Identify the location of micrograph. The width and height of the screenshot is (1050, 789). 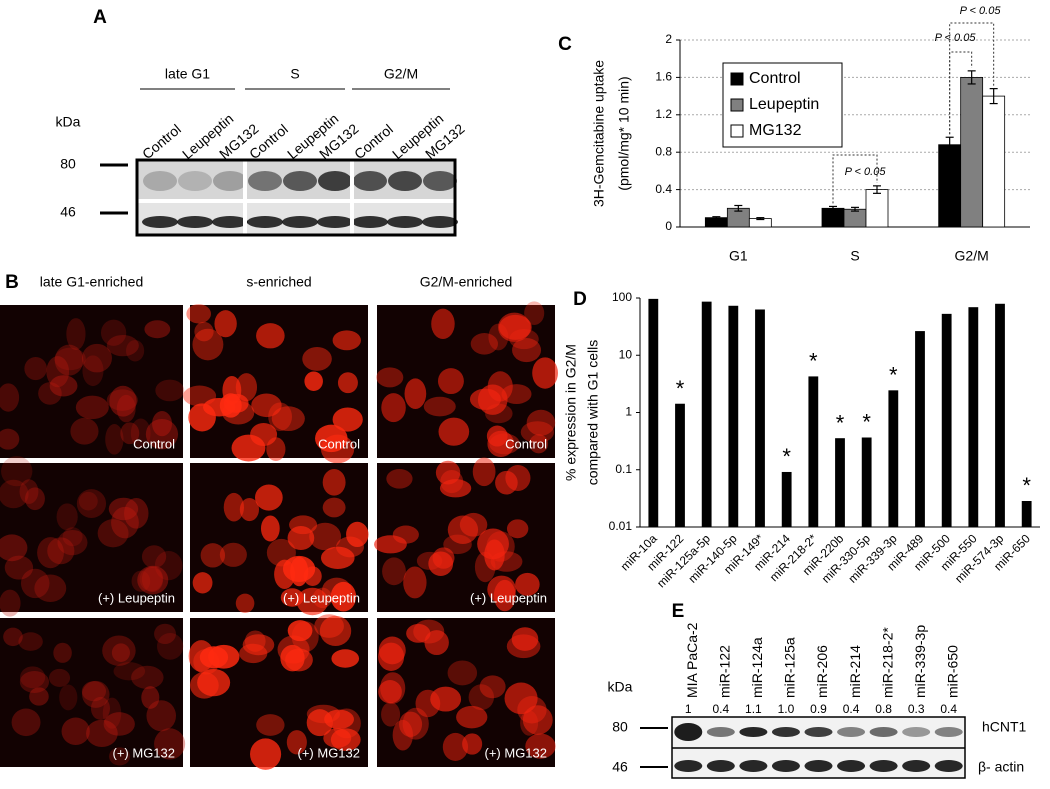
(91, 537).